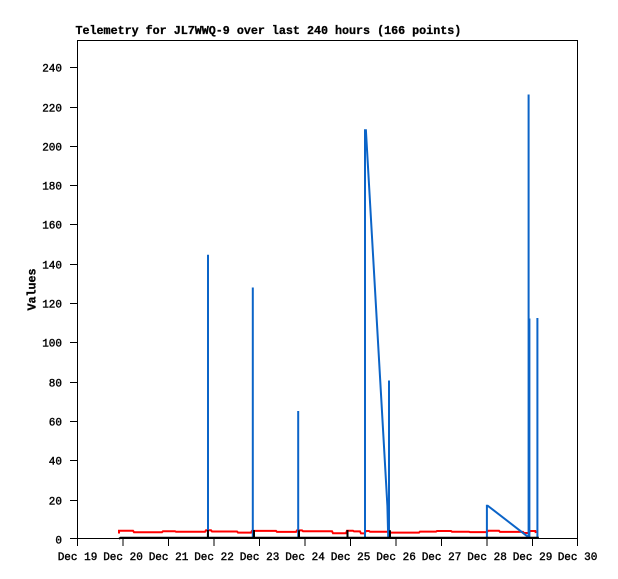 Image resolution: width=618 pixels, height=579 pixels. I want to click on svg-text: Dec 19, so click(78, 558).